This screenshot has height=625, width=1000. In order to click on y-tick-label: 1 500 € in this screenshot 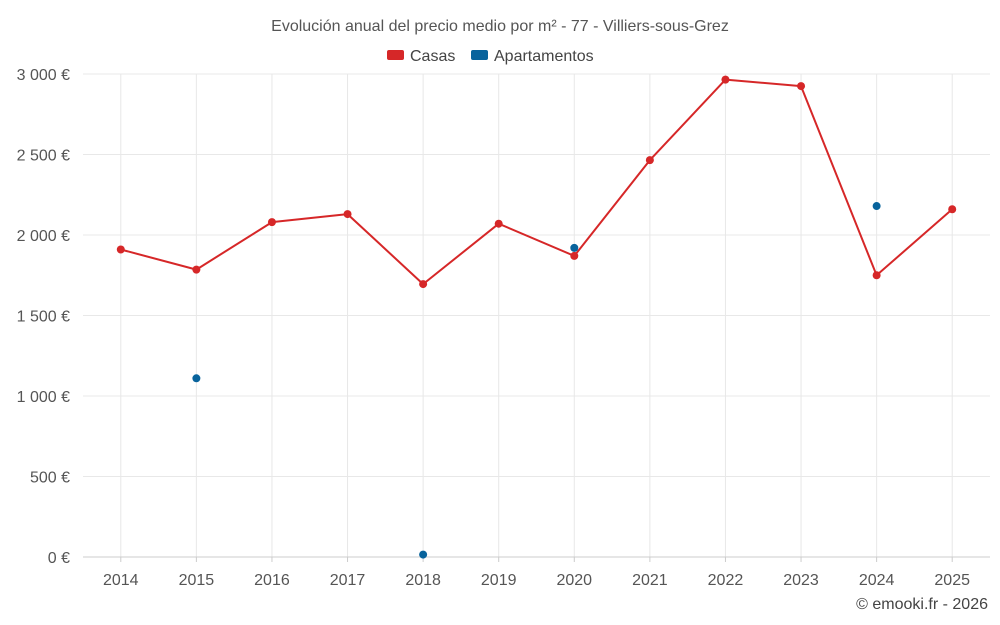, I will do `click(43, 317)`.